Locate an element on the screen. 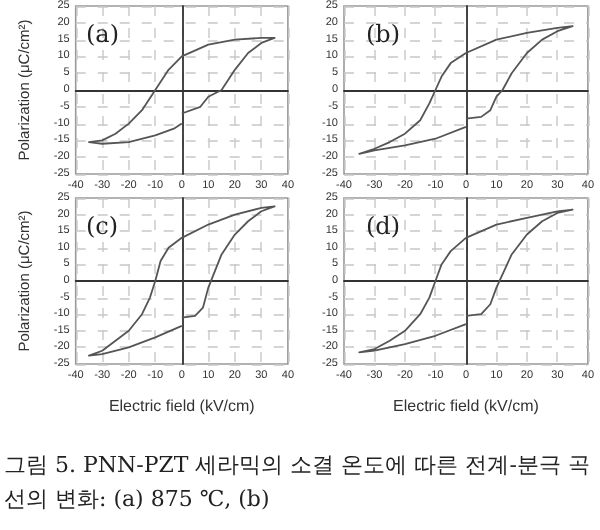  text: (d) is located at coordinates (383, 226).